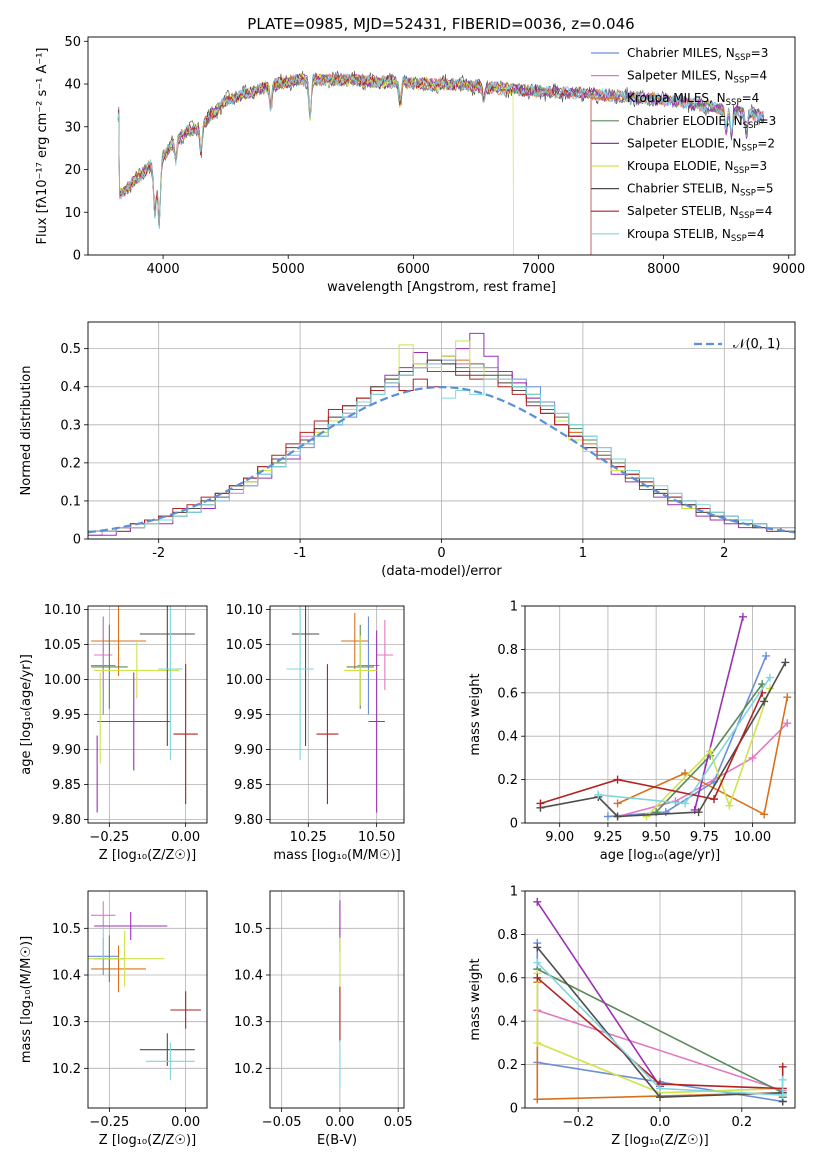  I want to click on y-tick-label: 0.1, so click(70, 501).